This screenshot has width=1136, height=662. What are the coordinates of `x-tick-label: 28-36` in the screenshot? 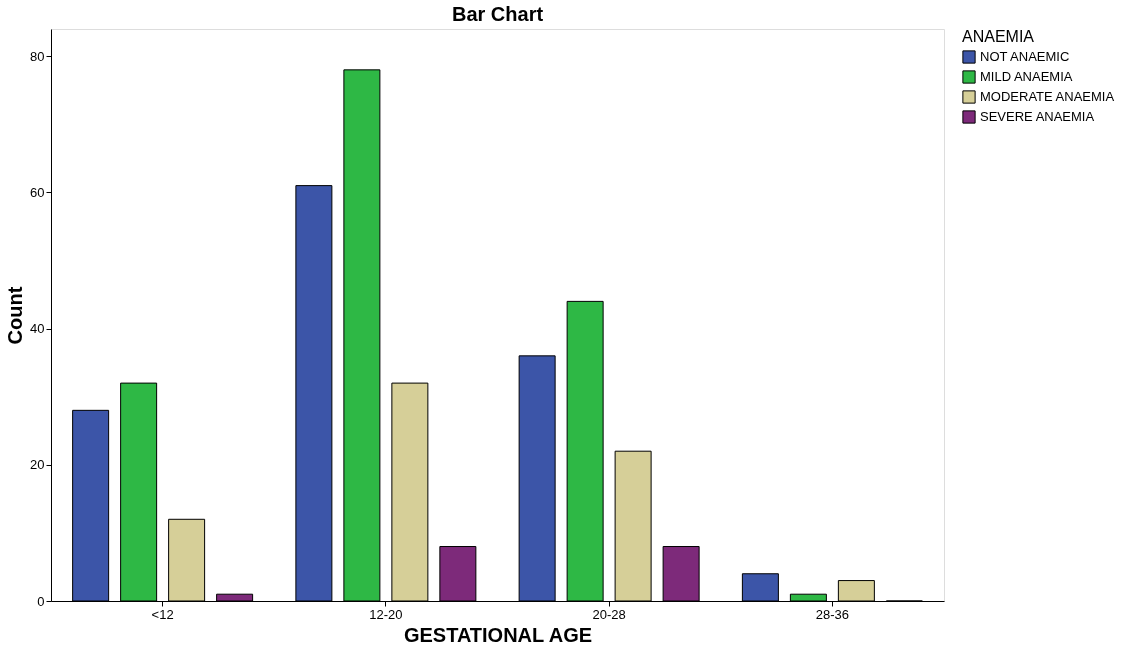 It's located at (832, 614).